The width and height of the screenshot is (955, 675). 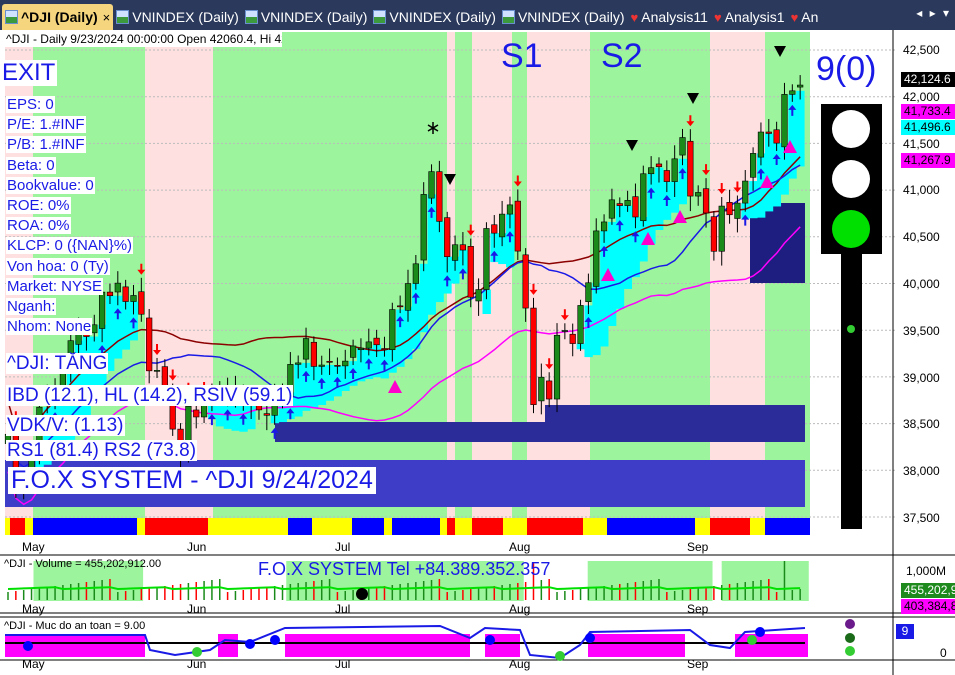 I want to click on chart-doc-icon, so click(x=123, y=17).